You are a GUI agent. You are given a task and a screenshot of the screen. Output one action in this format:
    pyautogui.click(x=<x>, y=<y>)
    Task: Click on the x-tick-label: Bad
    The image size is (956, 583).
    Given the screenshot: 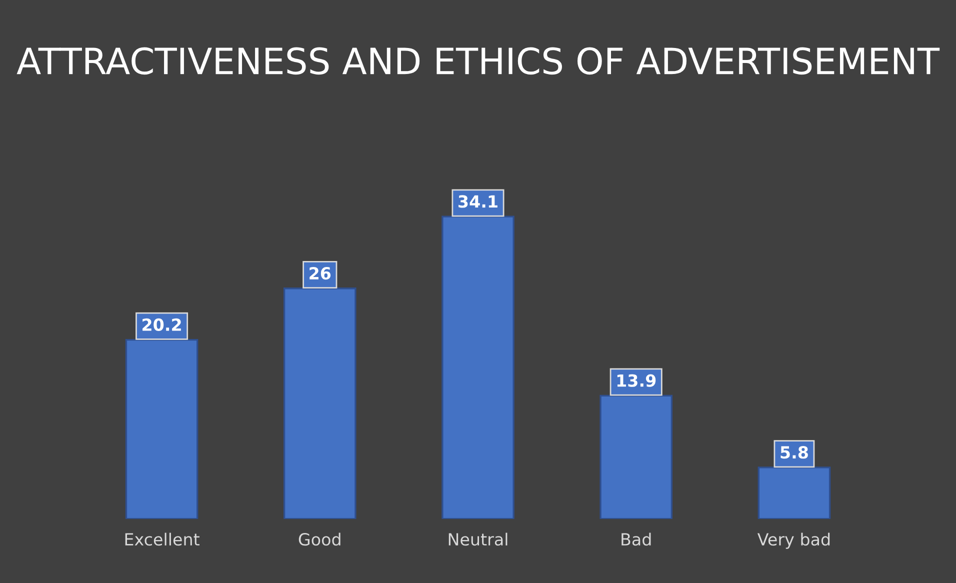 What is the action you would take?
    pyautogui.click(x=636, y=539)
    